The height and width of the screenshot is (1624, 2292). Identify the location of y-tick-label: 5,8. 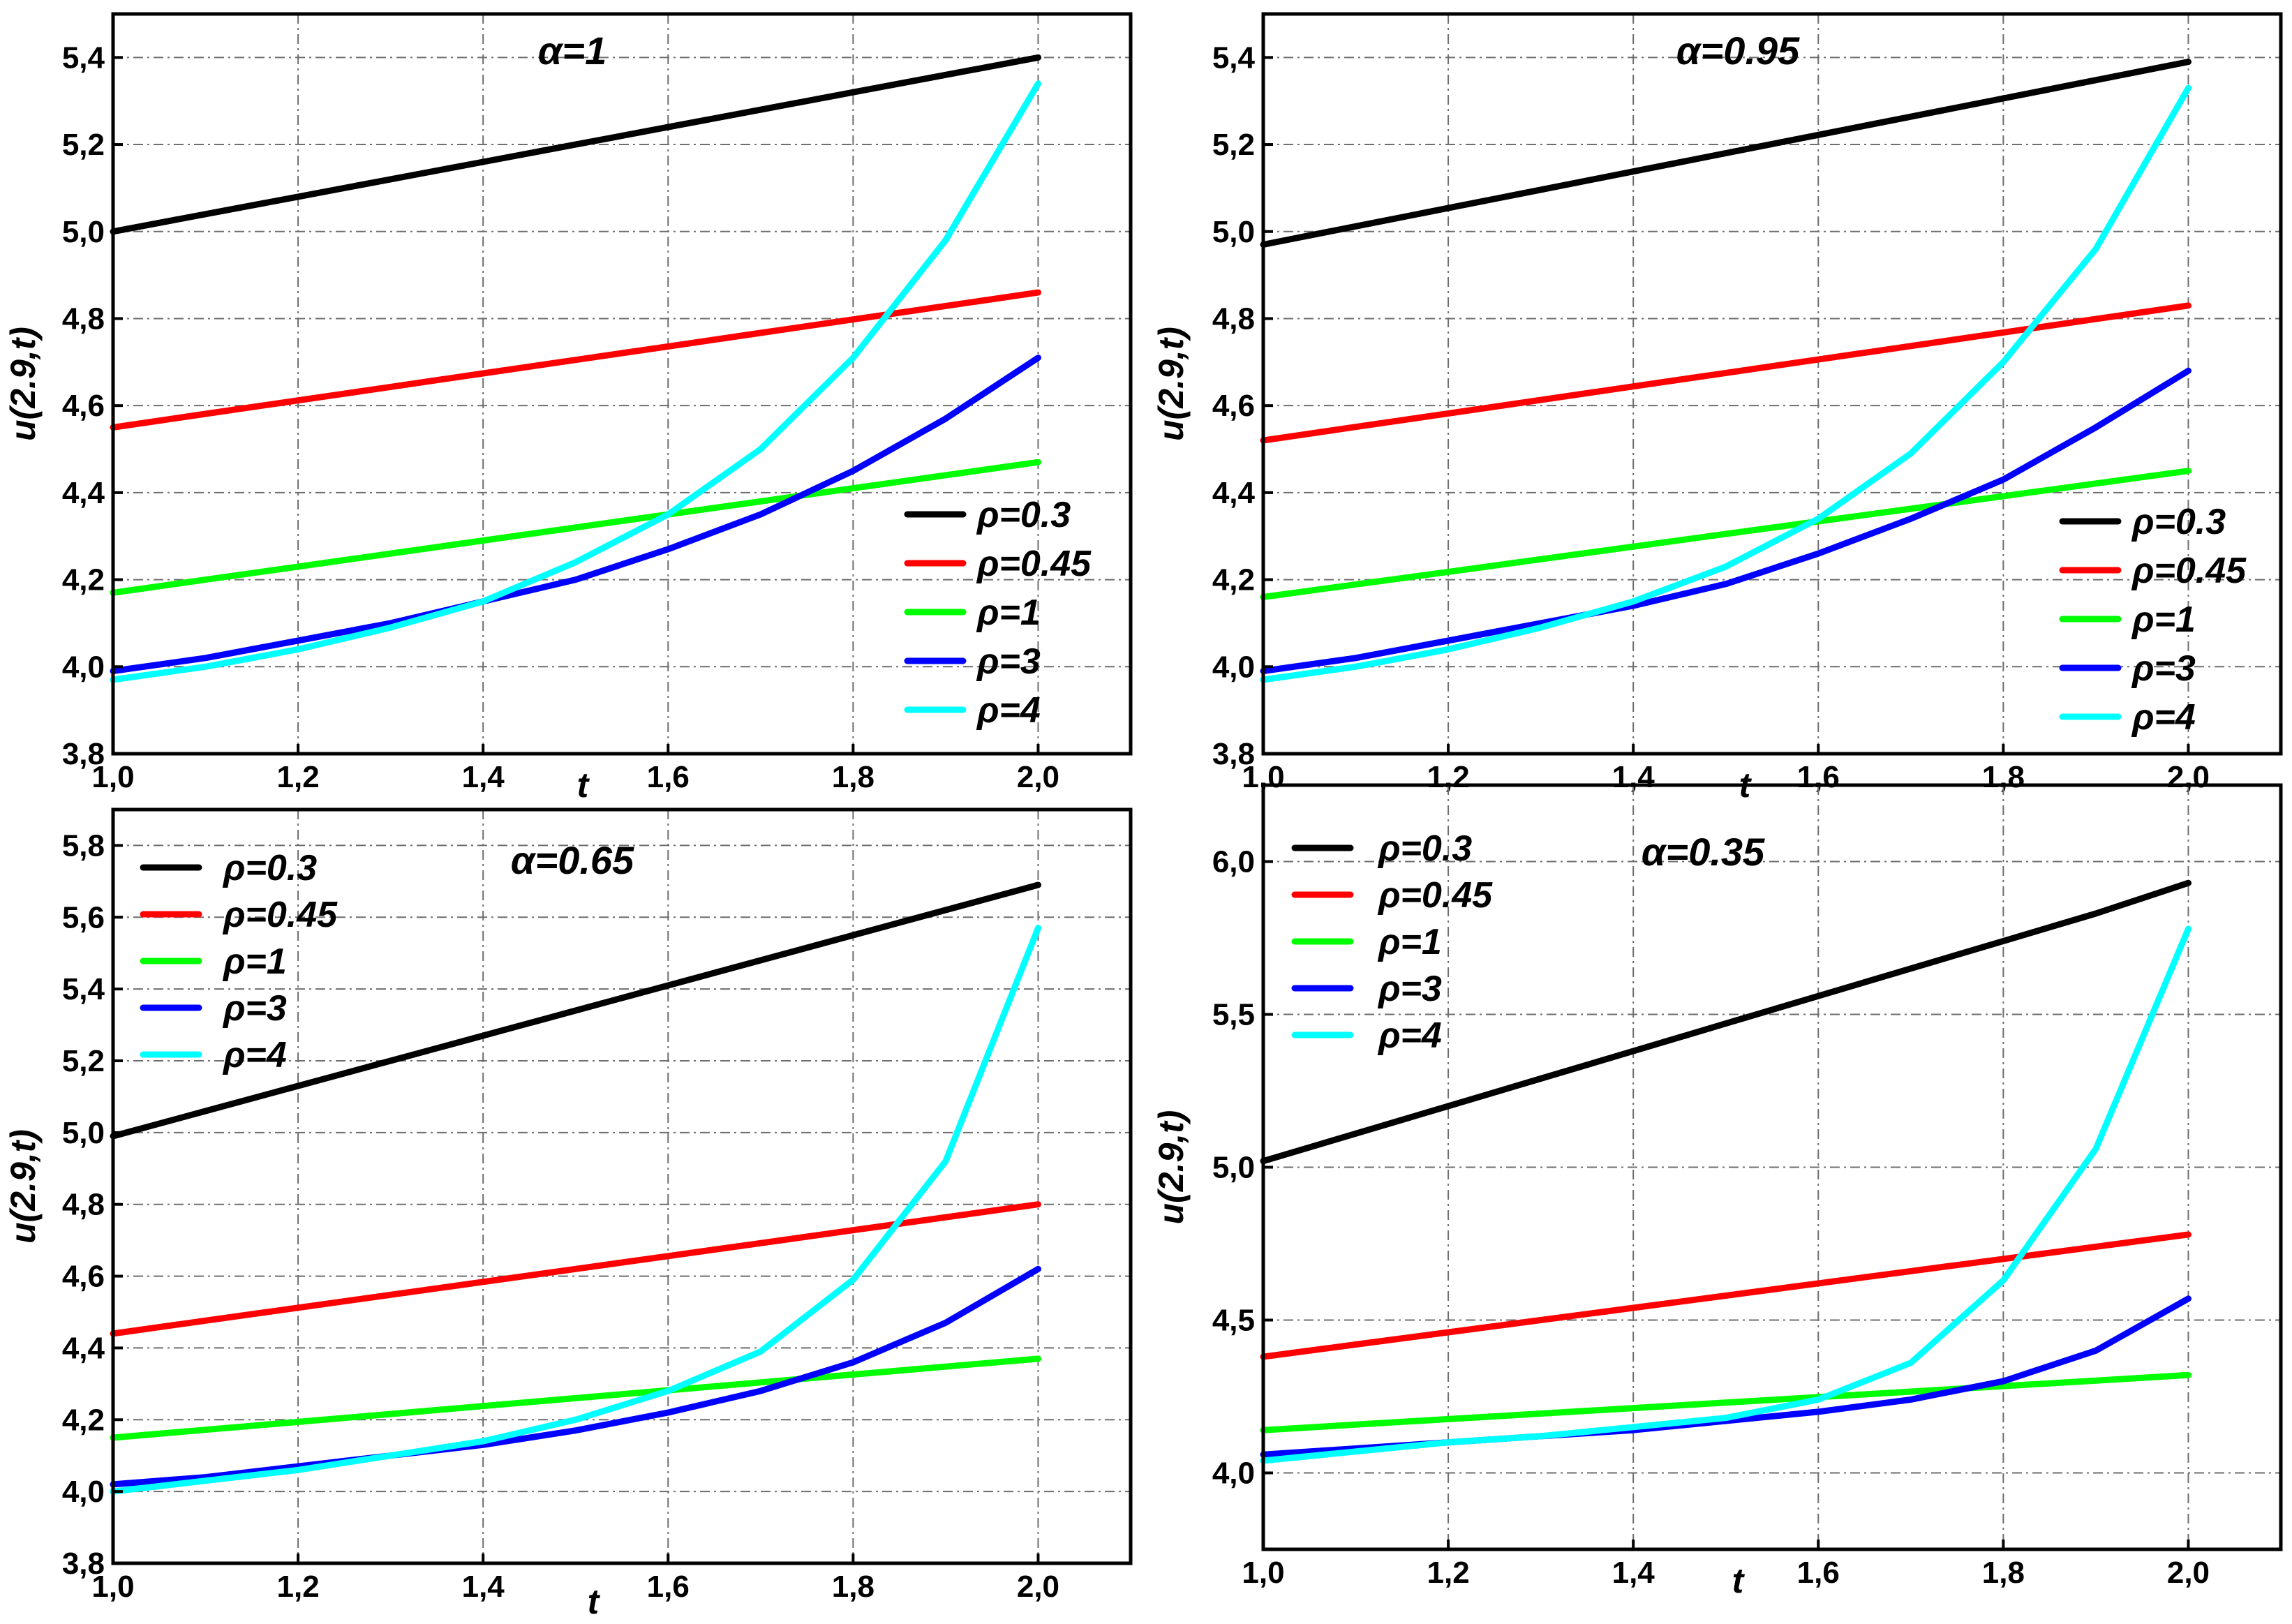
(84, 845).